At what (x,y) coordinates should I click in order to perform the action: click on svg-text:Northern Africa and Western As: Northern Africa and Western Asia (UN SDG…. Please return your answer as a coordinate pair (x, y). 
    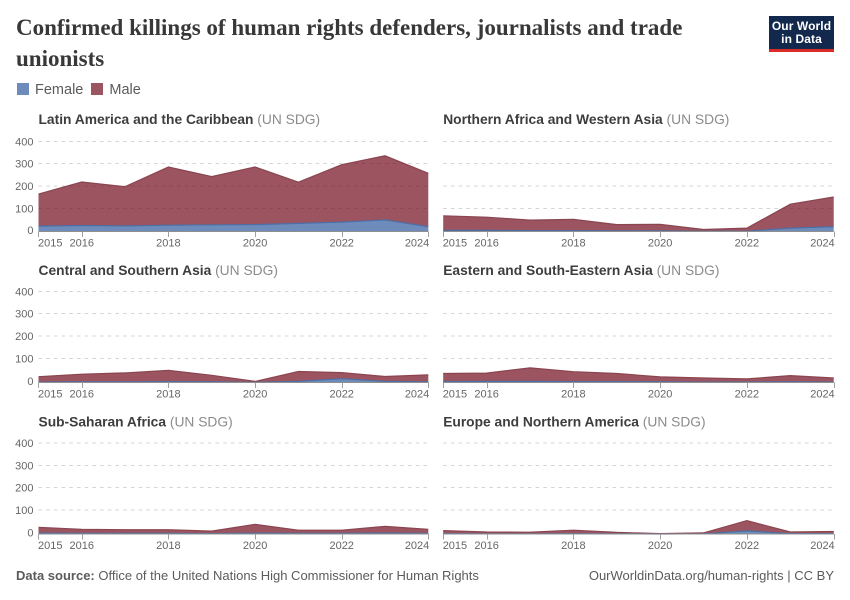
    Looking at the image, I should click on (586, 119).